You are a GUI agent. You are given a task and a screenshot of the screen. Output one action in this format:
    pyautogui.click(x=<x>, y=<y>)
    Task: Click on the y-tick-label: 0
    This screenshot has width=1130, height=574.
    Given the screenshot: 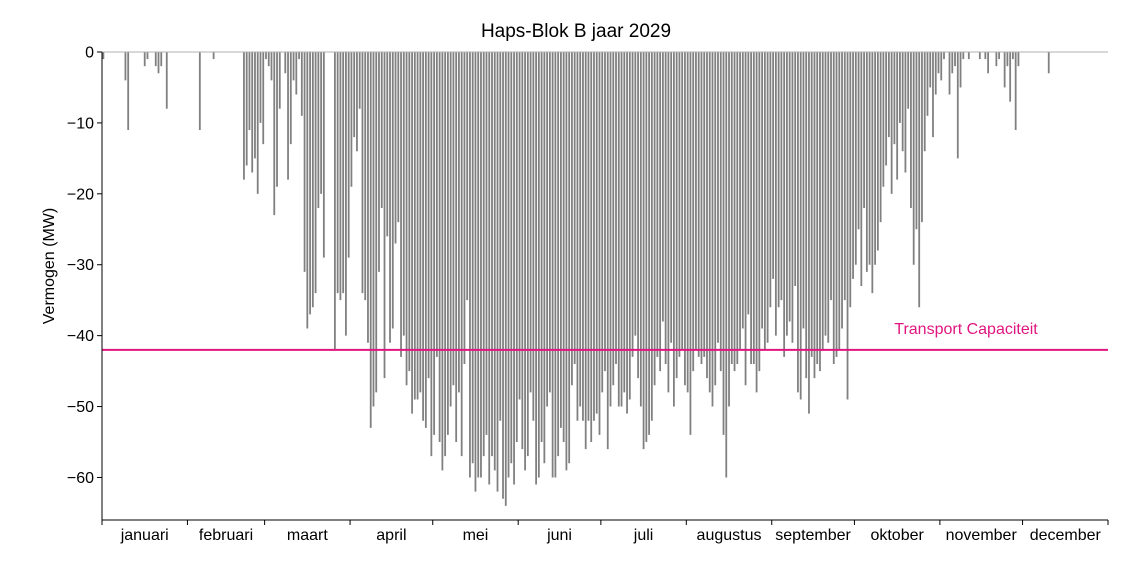 What is the action you would take?
    pyautogui.click(x=89, y=53)
    